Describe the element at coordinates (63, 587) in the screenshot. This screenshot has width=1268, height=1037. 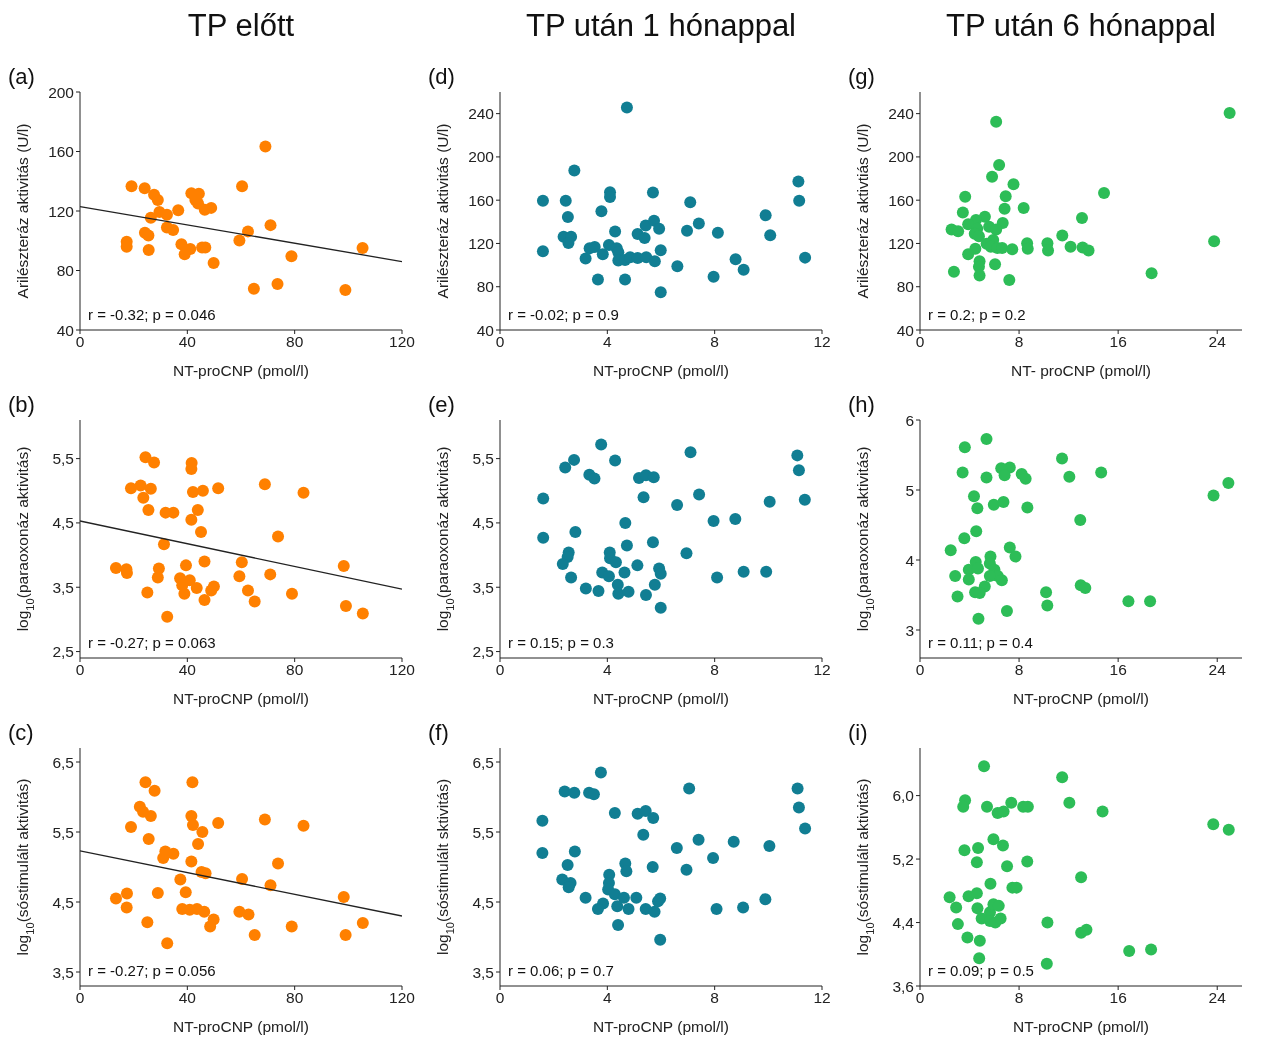
I see `y-tick-label: 3,5` at that location.